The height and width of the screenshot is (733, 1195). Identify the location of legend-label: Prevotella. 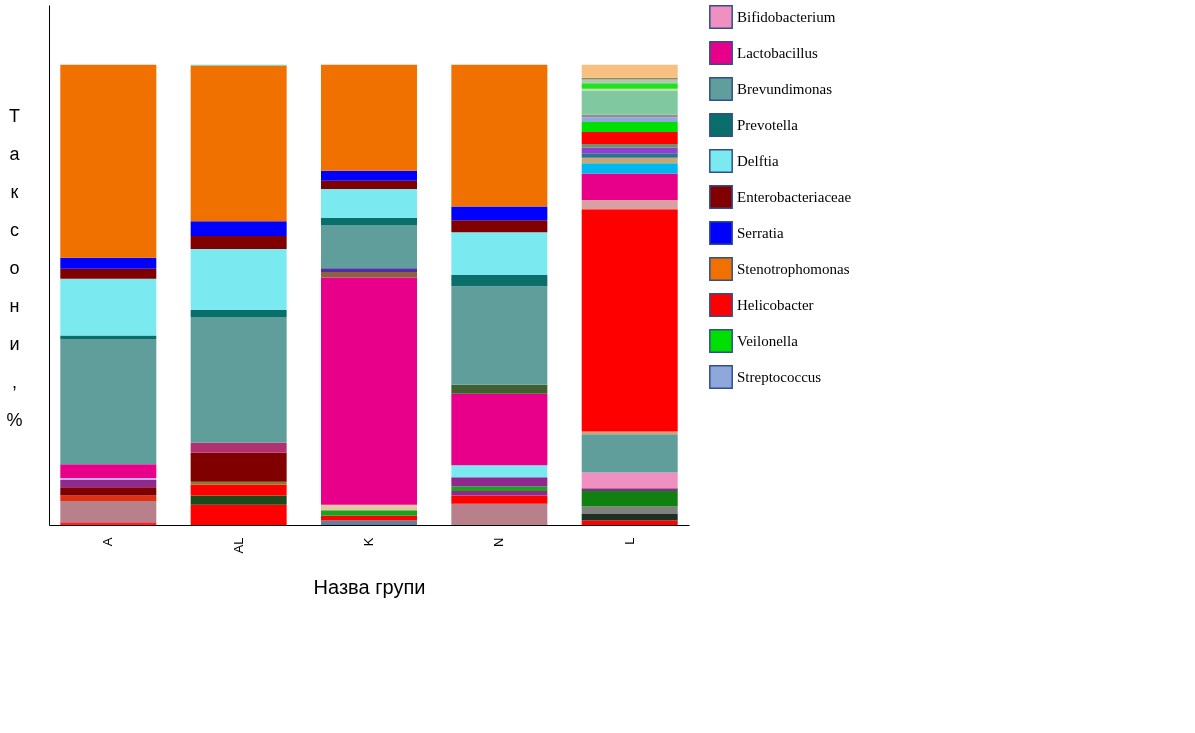
(768, 125).